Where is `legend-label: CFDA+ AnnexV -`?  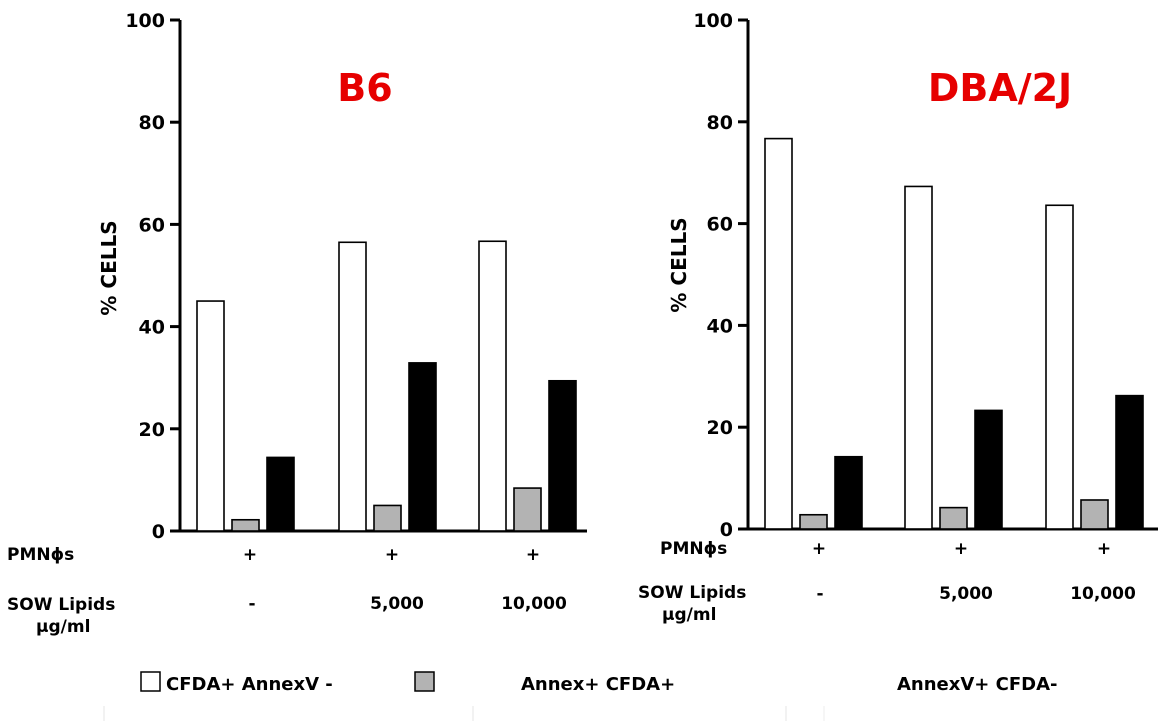 legend-label: CFDA+ AnnexV - is located at coordinates (249, 684).